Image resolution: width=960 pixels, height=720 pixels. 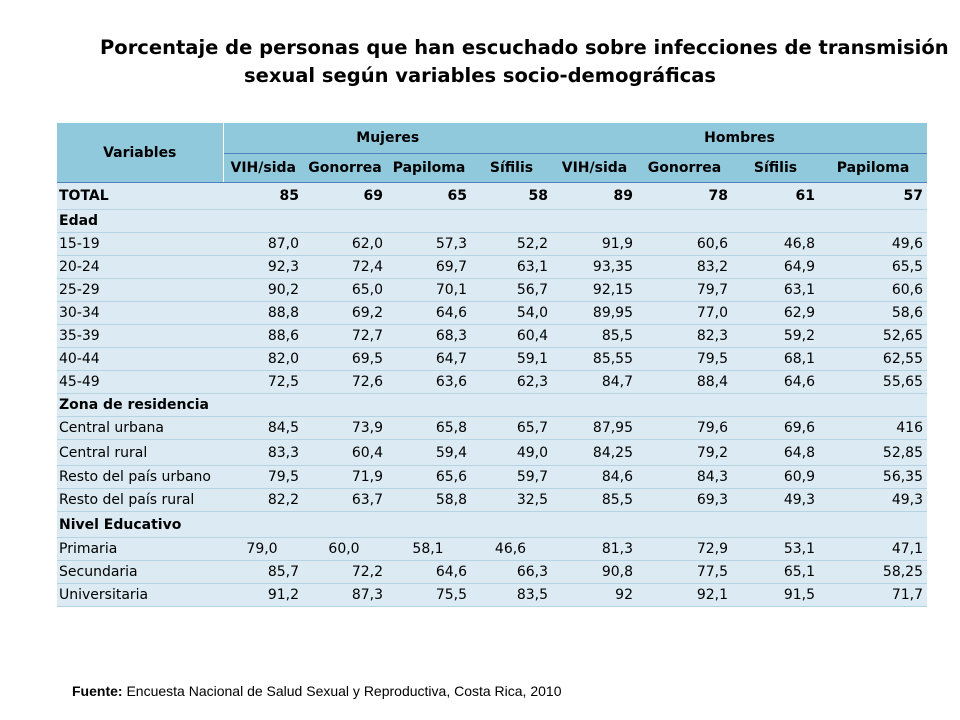 What do you see at coordinates (345, 196) in the screenshot?
I see `table-cell: 69` at bounding box center [345, 196].